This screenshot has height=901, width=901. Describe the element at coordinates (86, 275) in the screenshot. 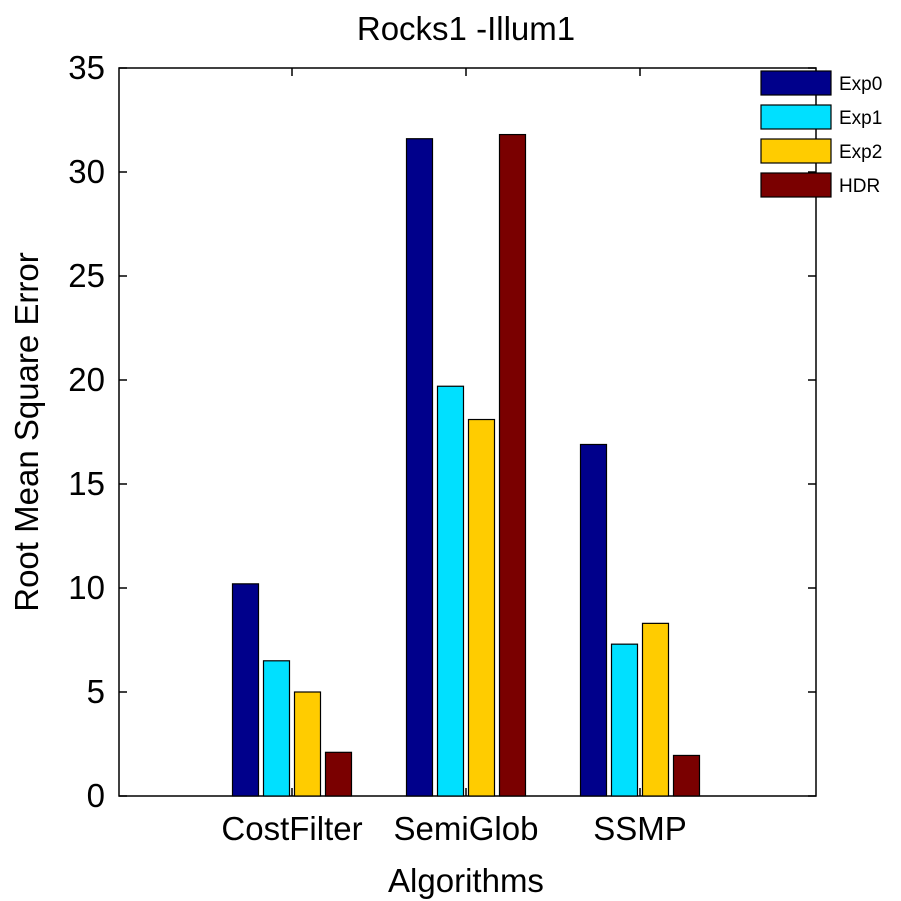

I see `y-tick-label: 25` at that location.